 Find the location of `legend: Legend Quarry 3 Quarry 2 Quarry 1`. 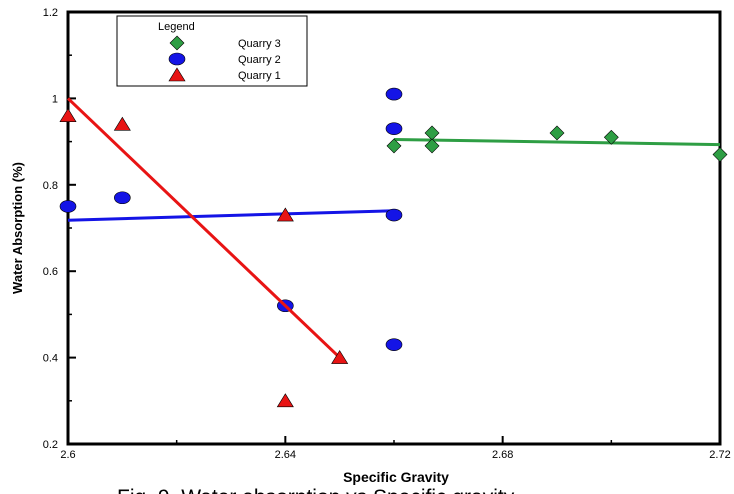

legend: Legend Quarry 3 Quarry 2 Quarry 1 is located at coordinates (212, 51).